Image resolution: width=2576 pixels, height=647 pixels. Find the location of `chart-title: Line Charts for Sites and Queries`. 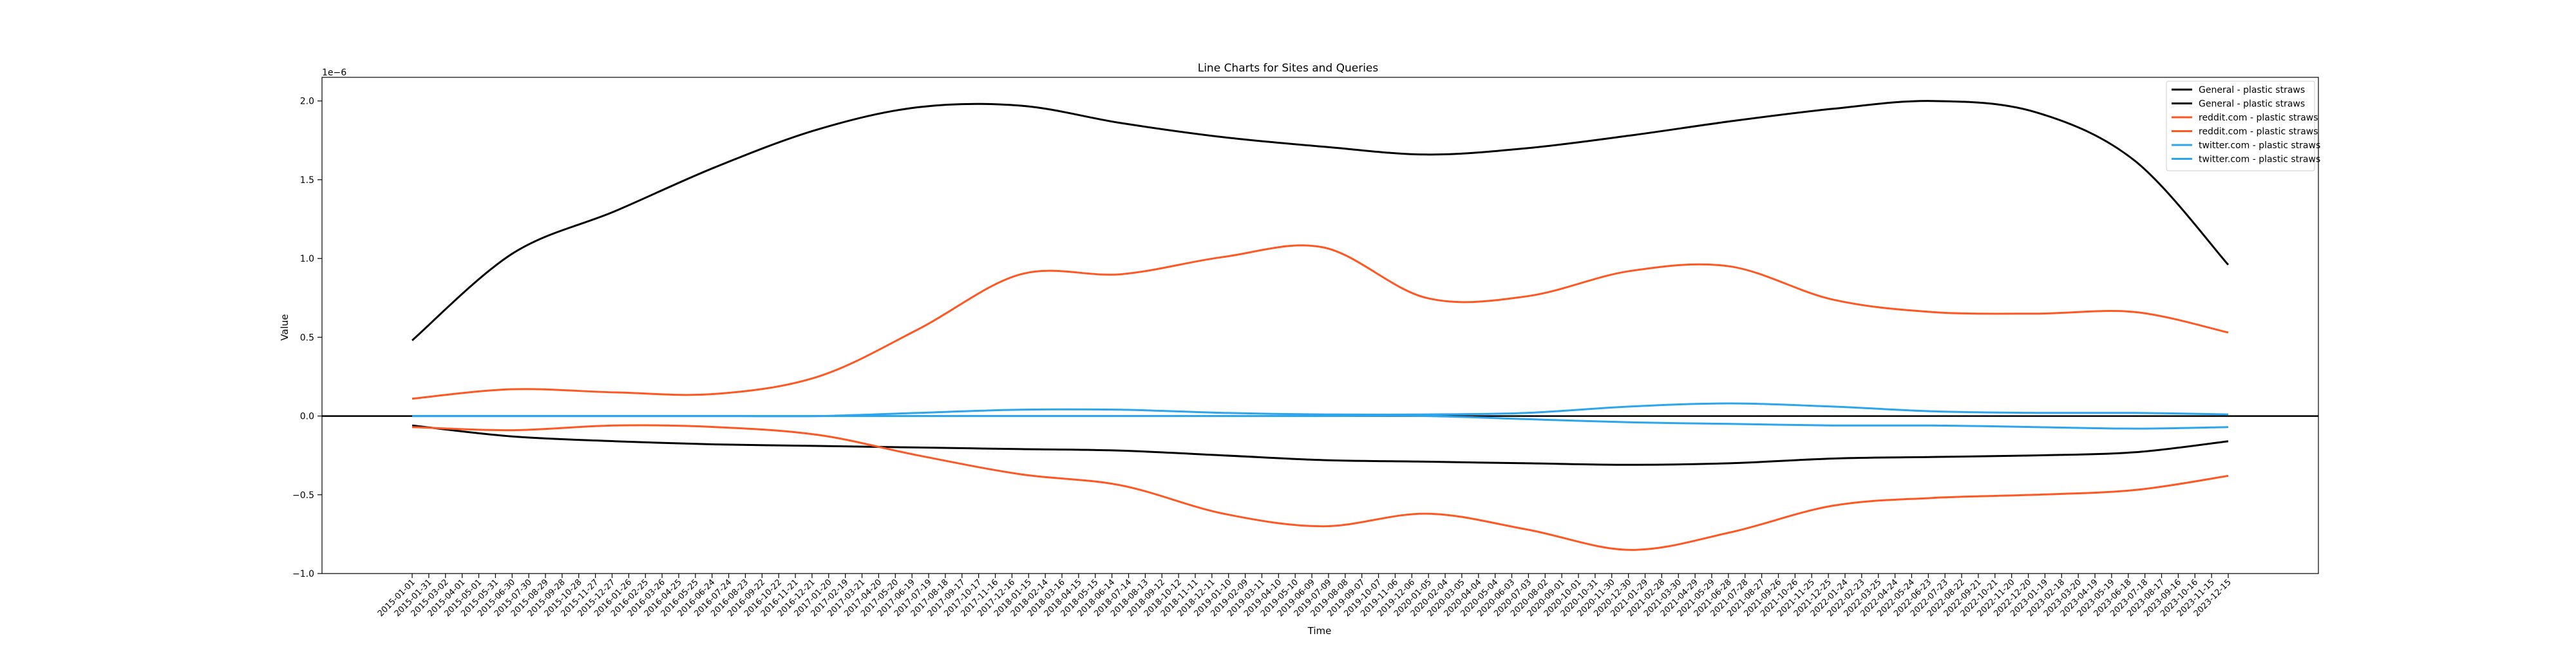

chart-title: Line Charts for Sites and Queries is located at coordinates (1288, 68).